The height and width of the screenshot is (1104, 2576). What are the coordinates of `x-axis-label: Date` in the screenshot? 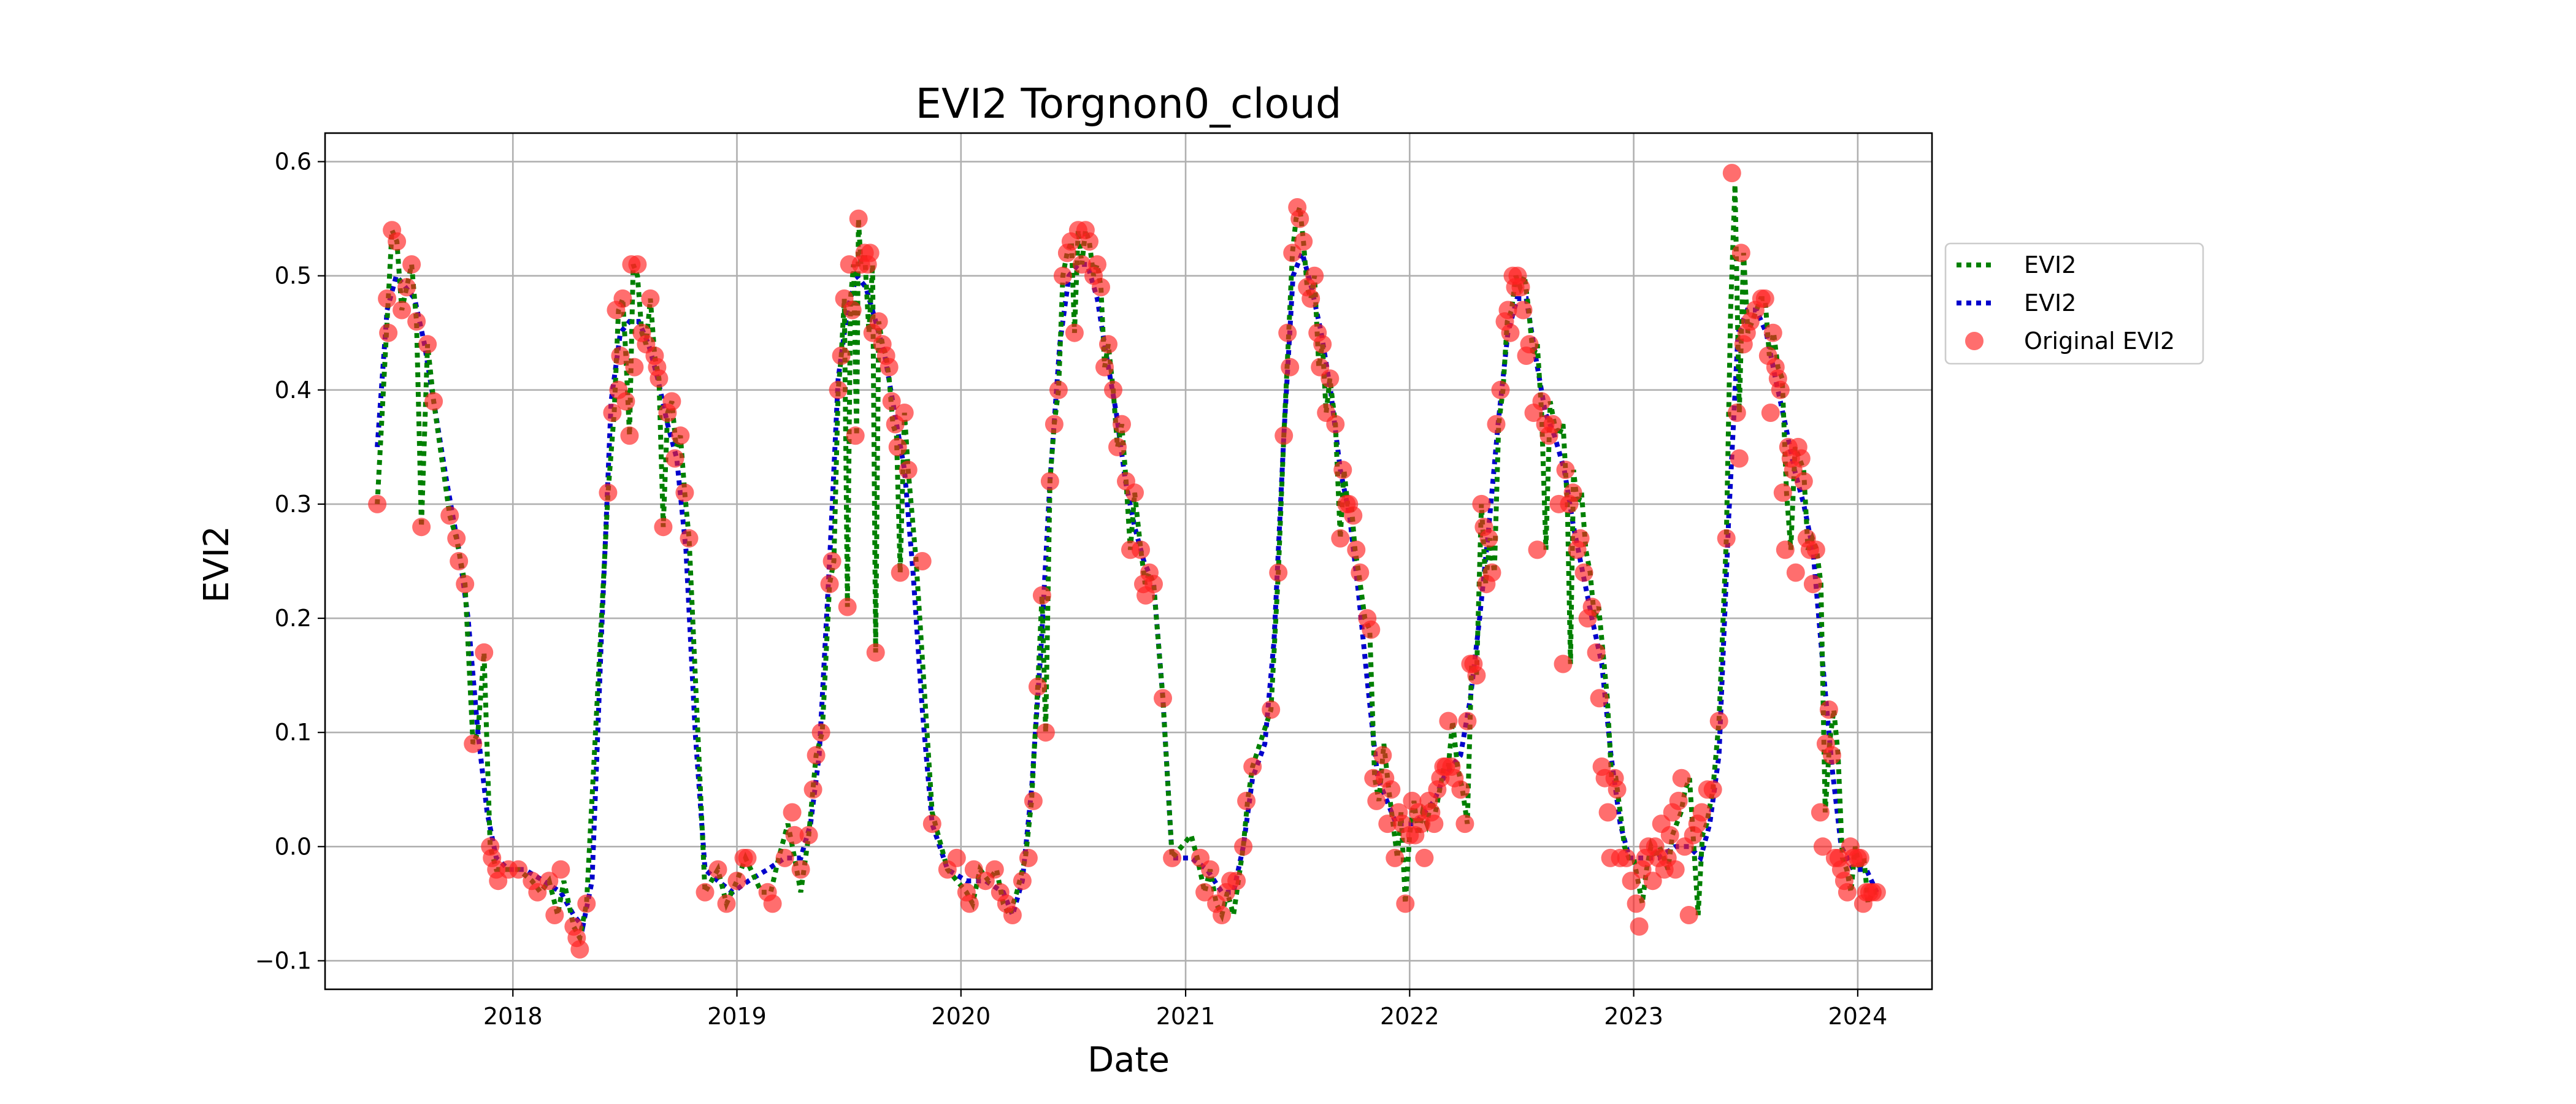 It's located at (1128, 1060).